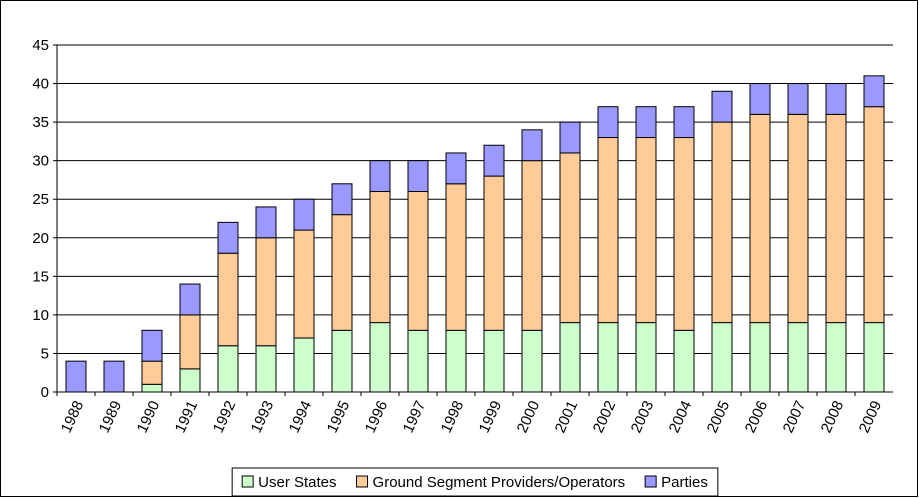  I want to click on y-tick-label: 30, so click(40, 161).